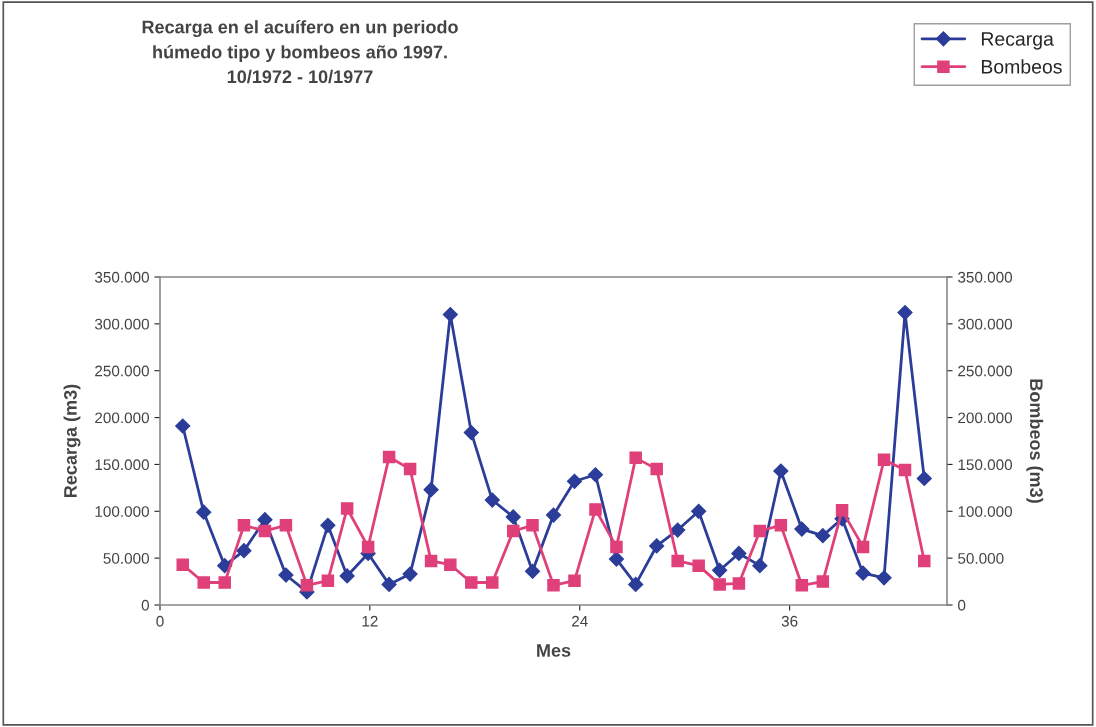 This screenshot has height=727, width=1096. I want to click on y2-tick-label: 200.000, so click(985, 418).